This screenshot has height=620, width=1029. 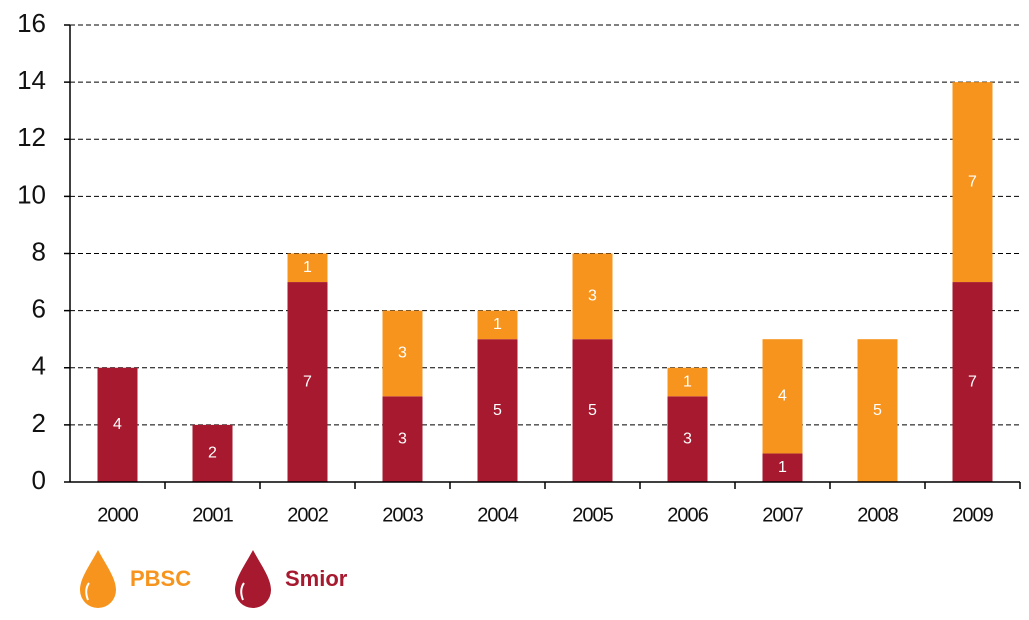 What do you see at coordinates (39, 251) in the screenshot?
I see `y-tick-label: 8` at bounding box center [39, 251].